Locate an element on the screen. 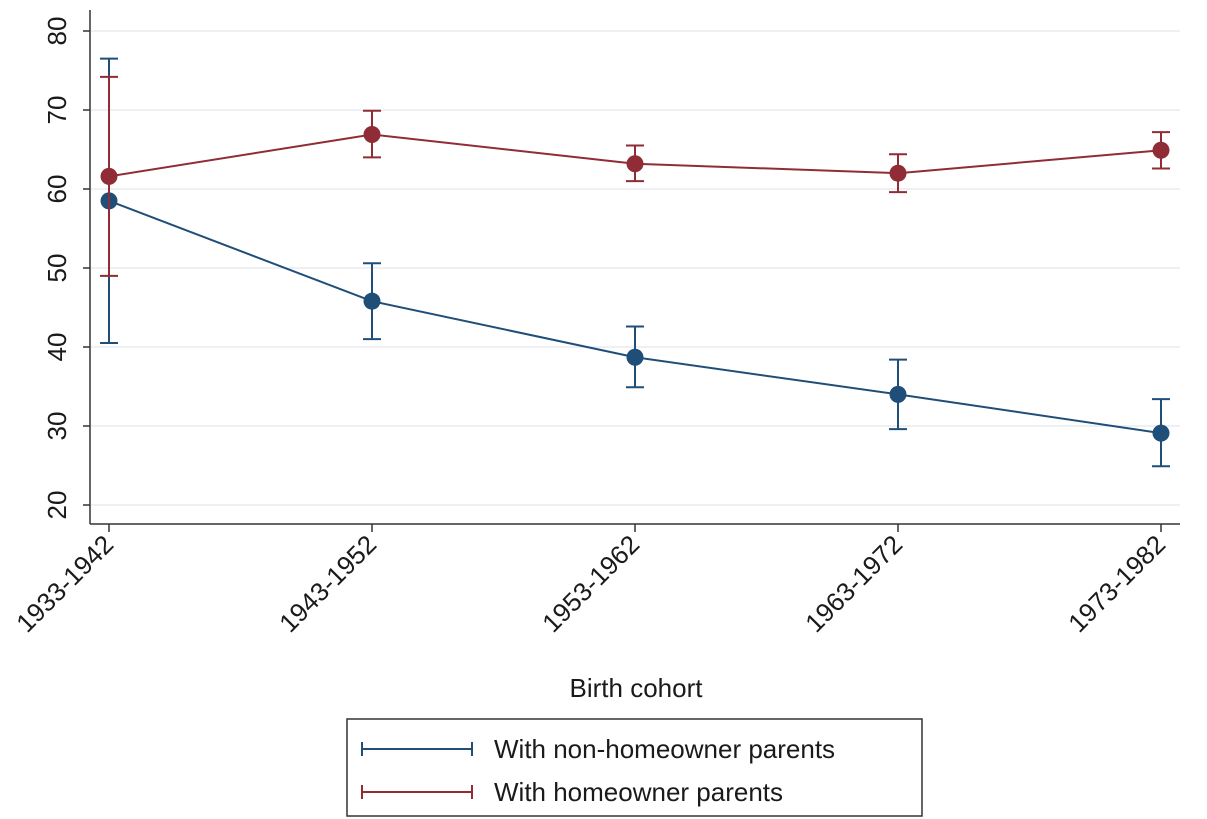 Image resolution: width=1207 pixels, height=819 pixels. legend-box is located at coordinates (634, 767).